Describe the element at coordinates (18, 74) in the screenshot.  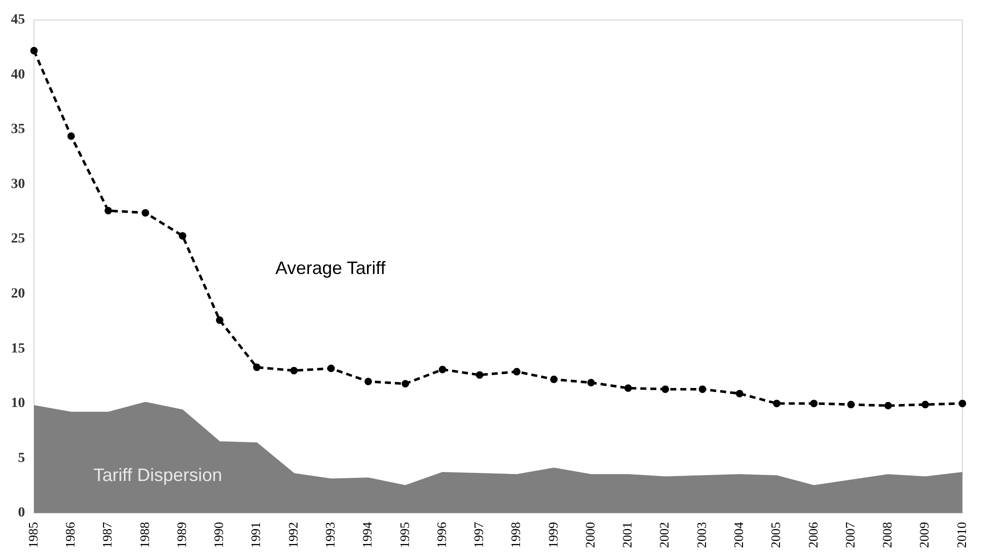
I see `y-tick-label: 40` at that location.